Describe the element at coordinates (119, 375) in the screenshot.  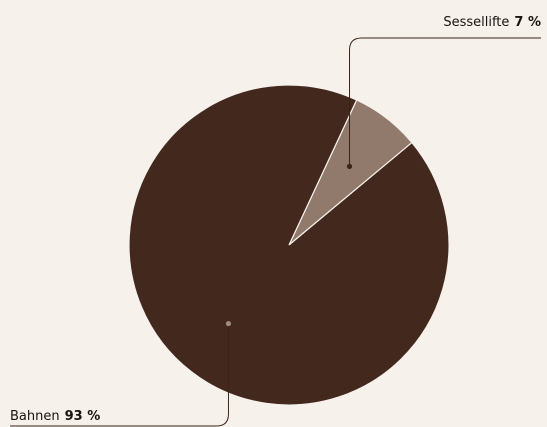
I see `leader-bahnen-line` at that location.